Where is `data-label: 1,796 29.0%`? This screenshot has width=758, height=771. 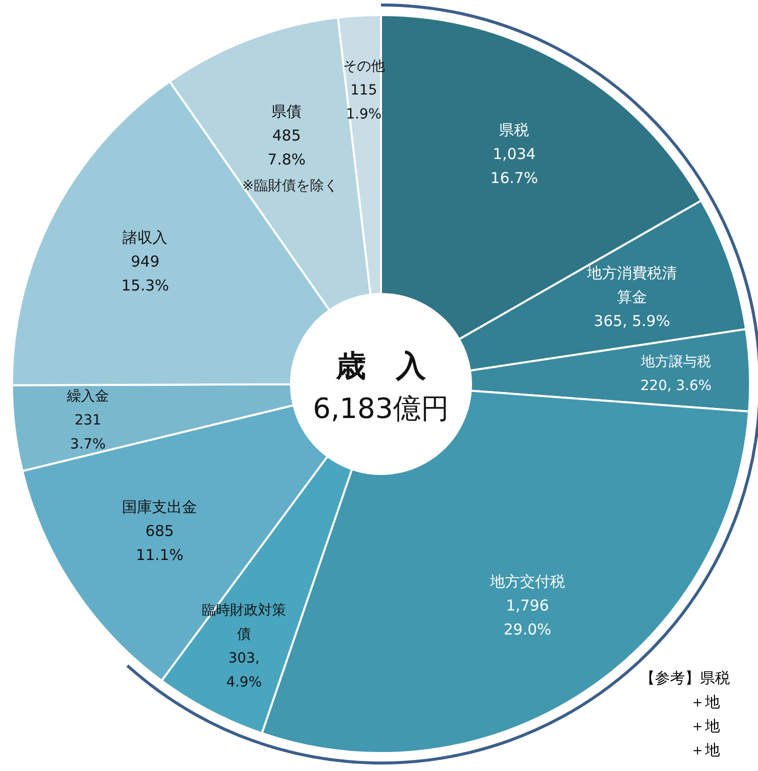
data-label: 1,796 29.0% is located at coordinates (528, 617).